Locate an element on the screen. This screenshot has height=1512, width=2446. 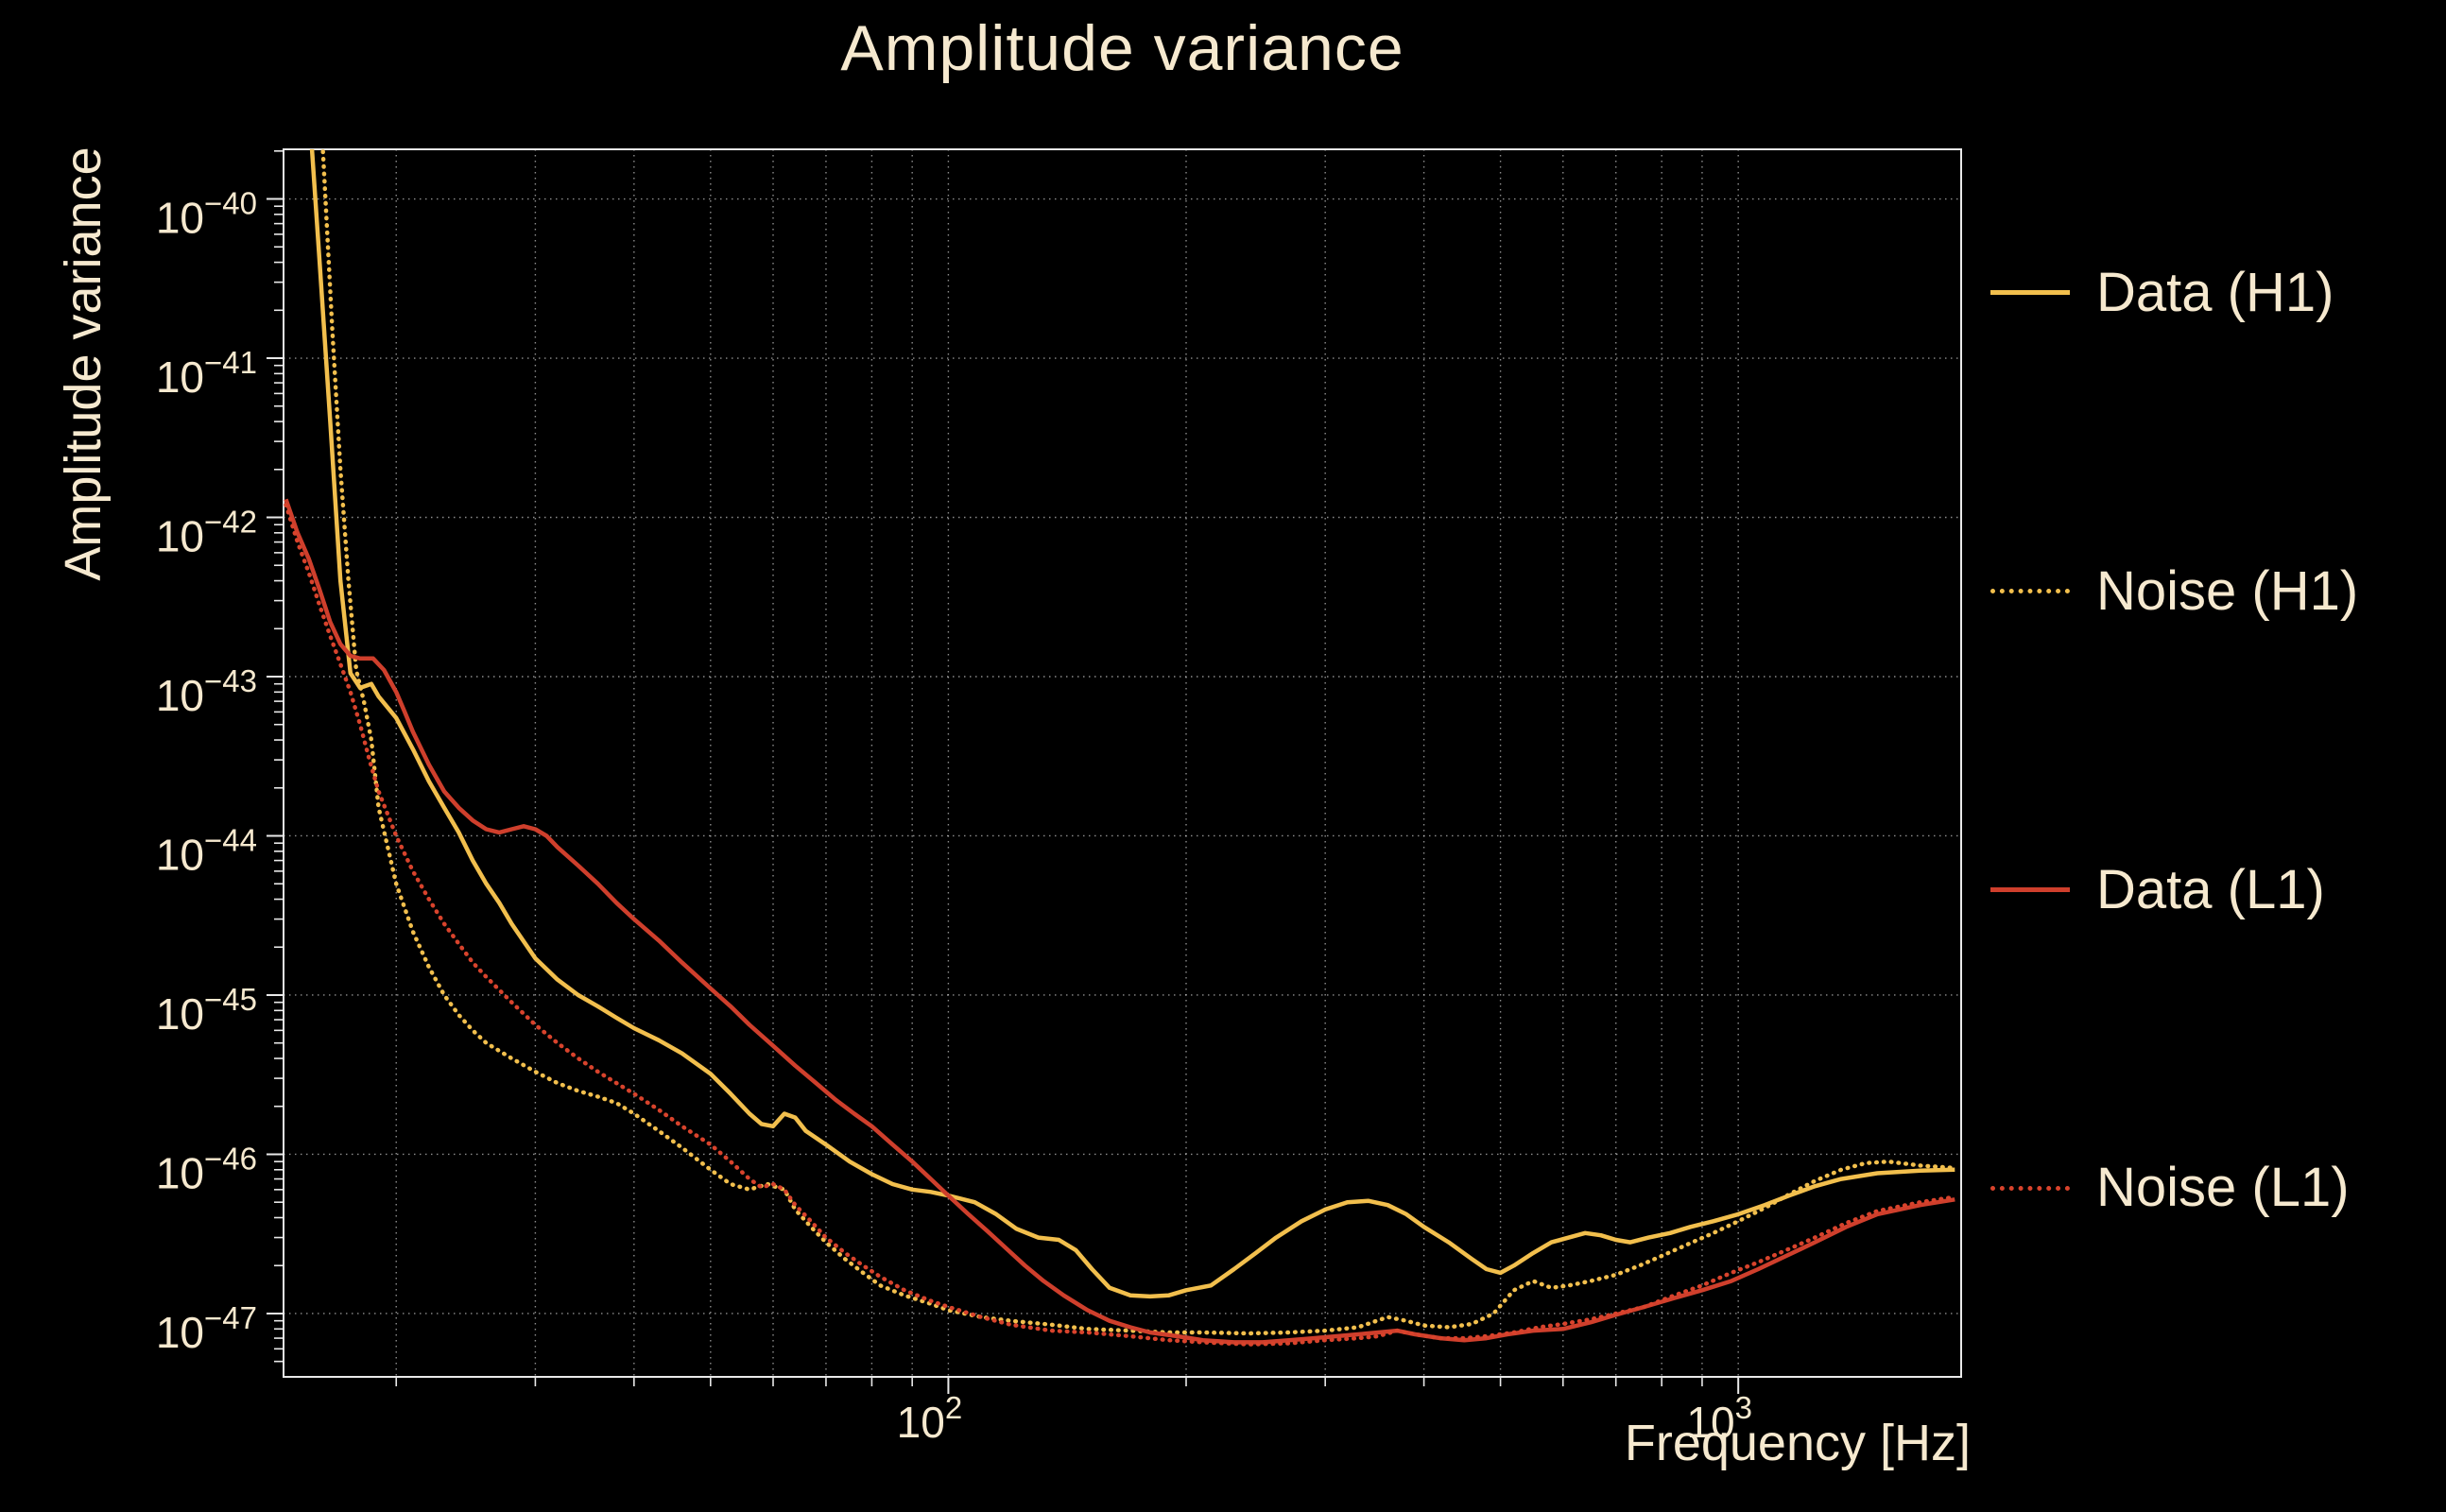
legend-line-sample-solid-h1 is located at coordinates (2030, 293).